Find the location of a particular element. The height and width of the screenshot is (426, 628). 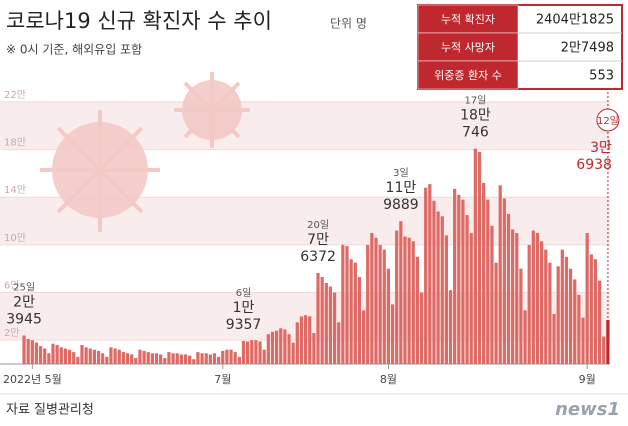

day-label: 20일 is located at coordinates (318, 225).